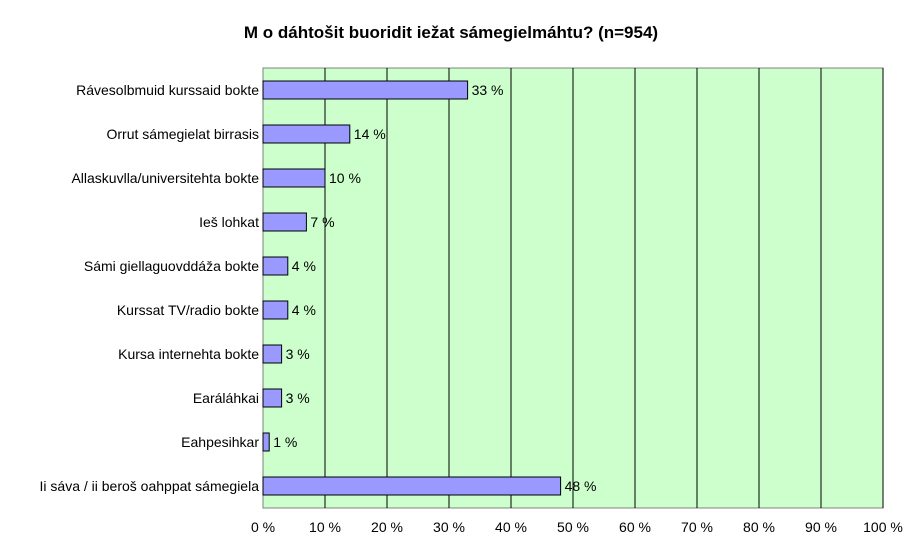 This screenshot has height=544, width=920. What do you see at coordinates (345, 178) in the screenshot?
I see `data-label: 10 %` at bounding box center [345, 178].